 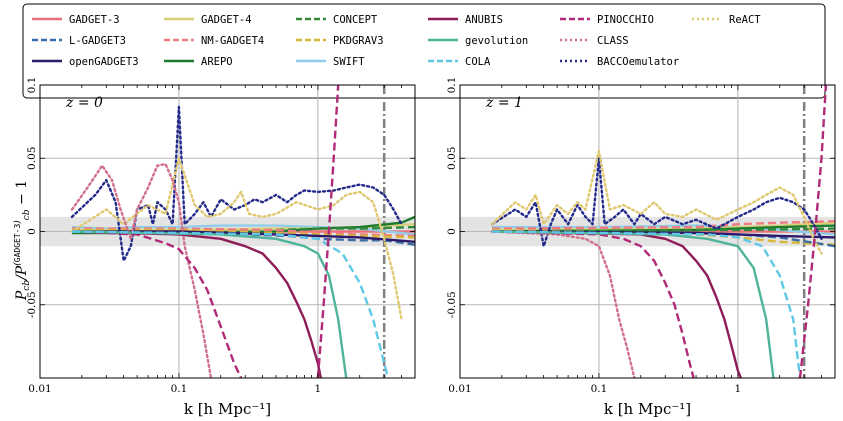 What do you see at coordinates (504, 103) in the screenshot?
I see `panel-label: z = 1` at bounding box center [504, 103].